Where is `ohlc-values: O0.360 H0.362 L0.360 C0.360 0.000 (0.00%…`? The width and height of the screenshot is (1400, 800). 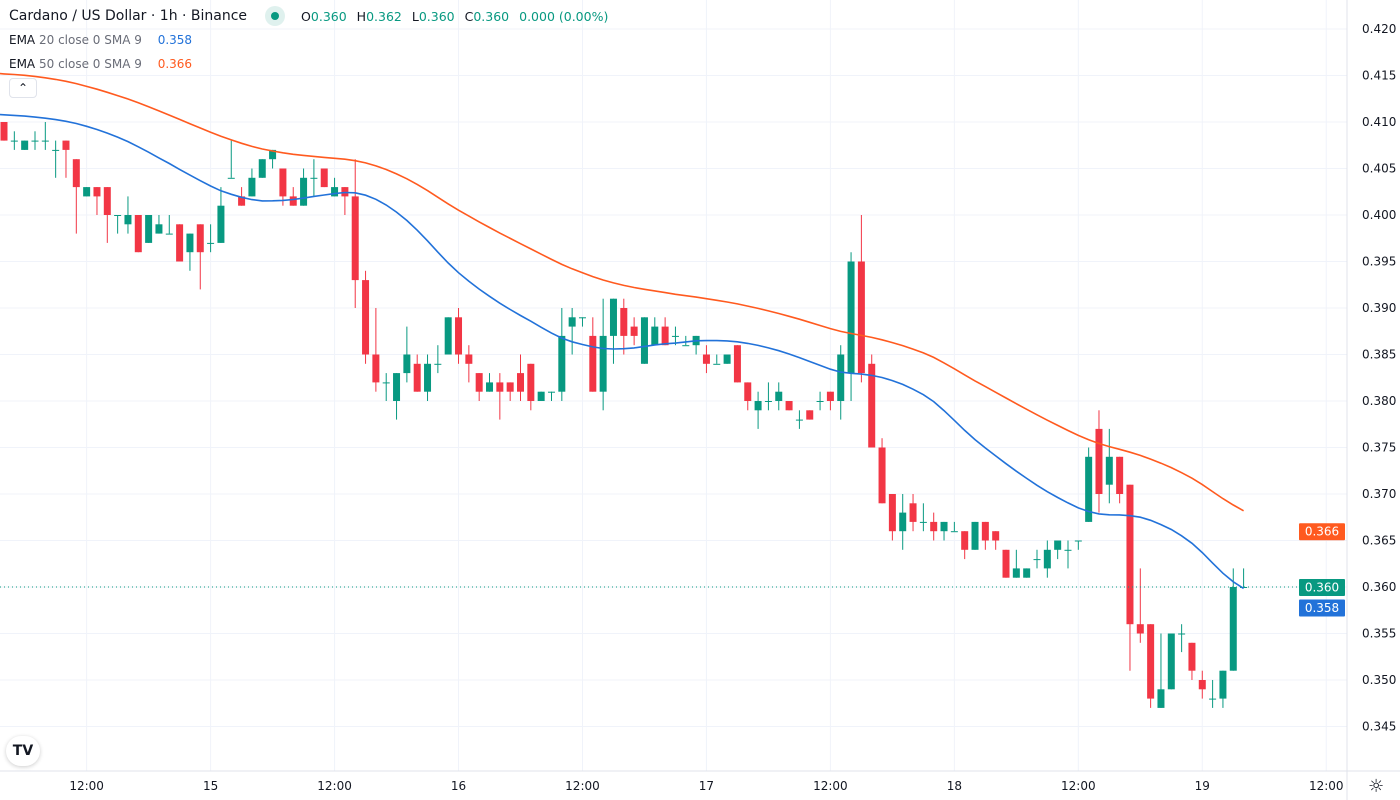 ohlc-values: O0.360 H0.362 L0.360 C0.360 0.000 (0.00%… is located at coordinates (457, 16).